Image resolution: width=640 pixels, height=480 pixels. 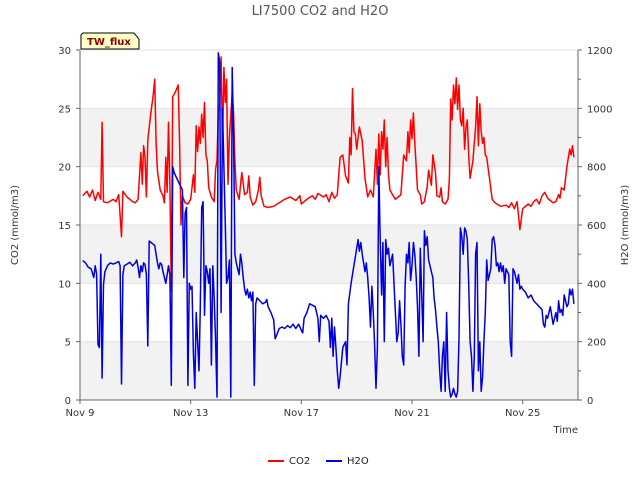 What do you see at coordinates (596, 168) in the screenshot?
I see `y-right-tick-label: 800` at bounding box center [596, 168].